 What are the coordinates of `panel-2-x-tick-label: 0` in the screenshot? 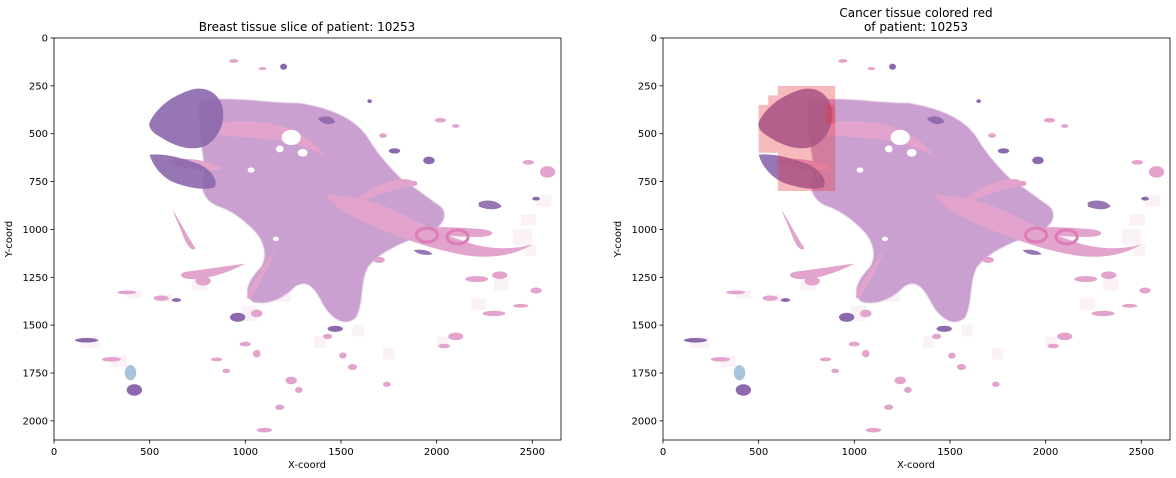 It's located at (663, 452).